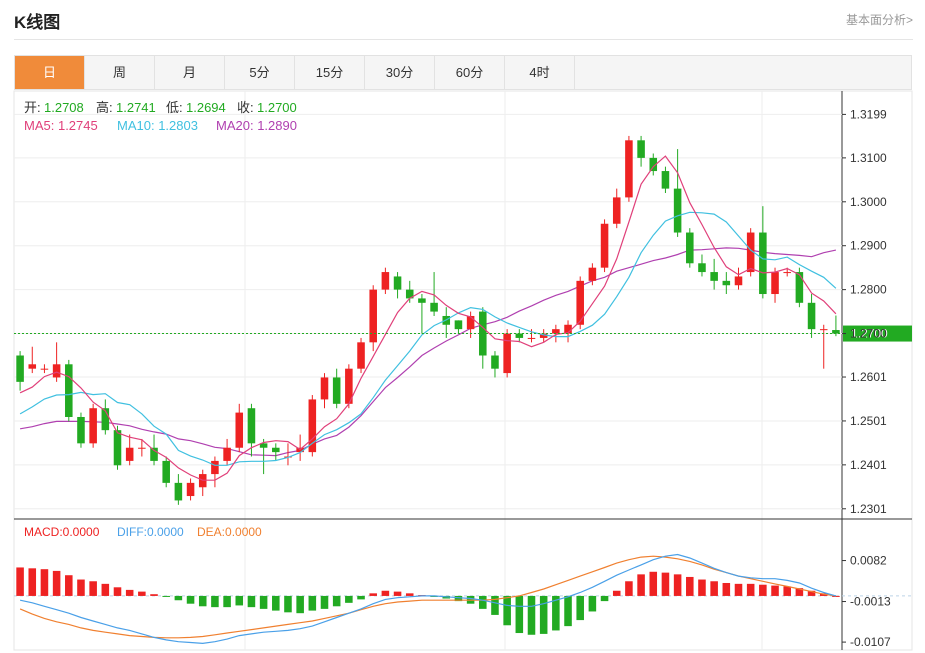 The width and height of the screenshot is (925, 653). Describe the element at coordinates (330, 72) in the screenshot. I see `tab-15min: 15分` at that location.